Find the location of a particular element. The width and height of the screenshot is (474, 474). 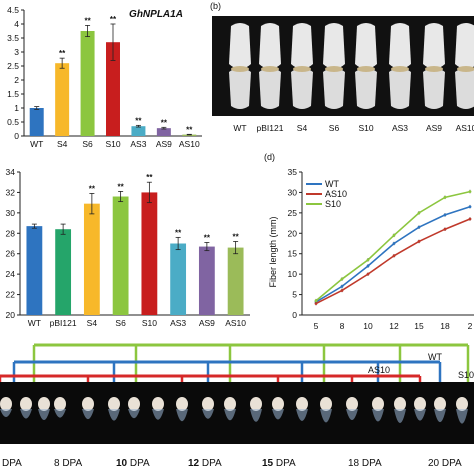

chart-d-xtick-label: 15 is located at coordinates (419, 326).